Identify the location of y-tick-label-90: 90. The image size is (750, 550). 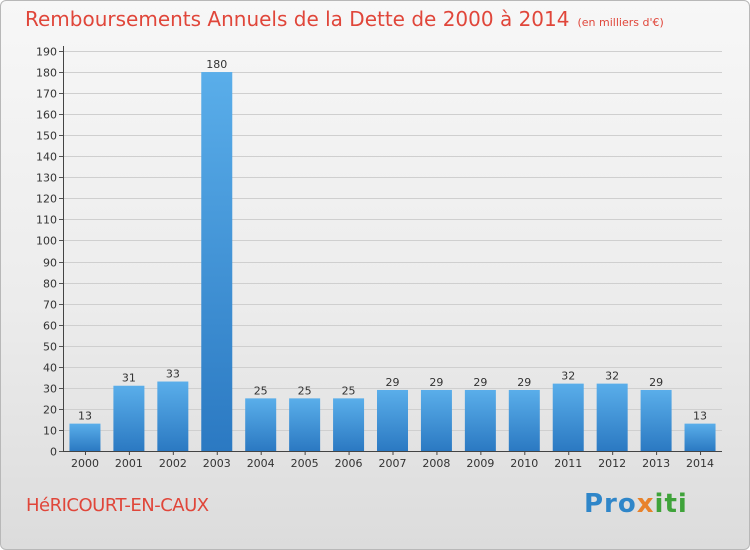
(50, 263).